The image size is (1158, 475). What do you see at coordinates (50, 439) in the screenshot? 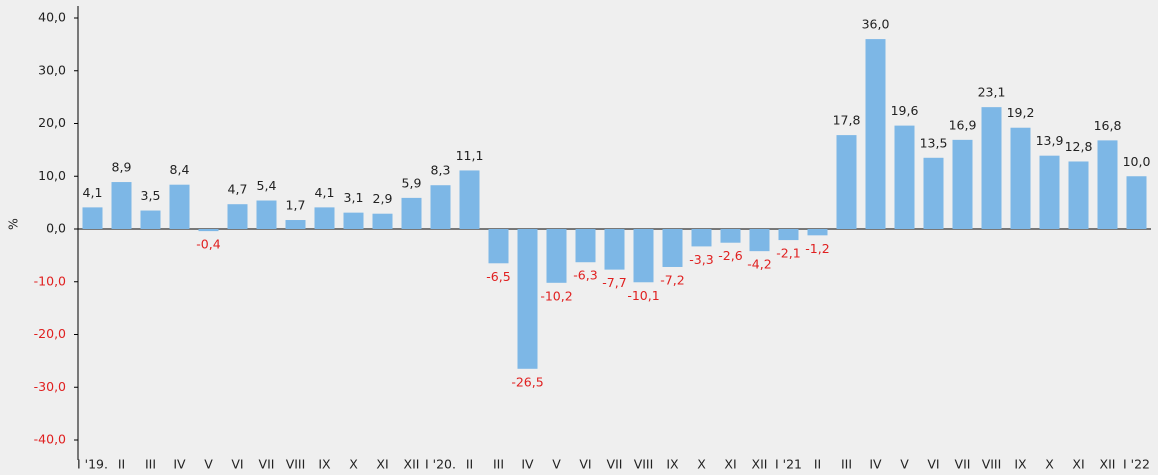
I see `y-tick-label: -40,0` at bounding box center [50, 439].